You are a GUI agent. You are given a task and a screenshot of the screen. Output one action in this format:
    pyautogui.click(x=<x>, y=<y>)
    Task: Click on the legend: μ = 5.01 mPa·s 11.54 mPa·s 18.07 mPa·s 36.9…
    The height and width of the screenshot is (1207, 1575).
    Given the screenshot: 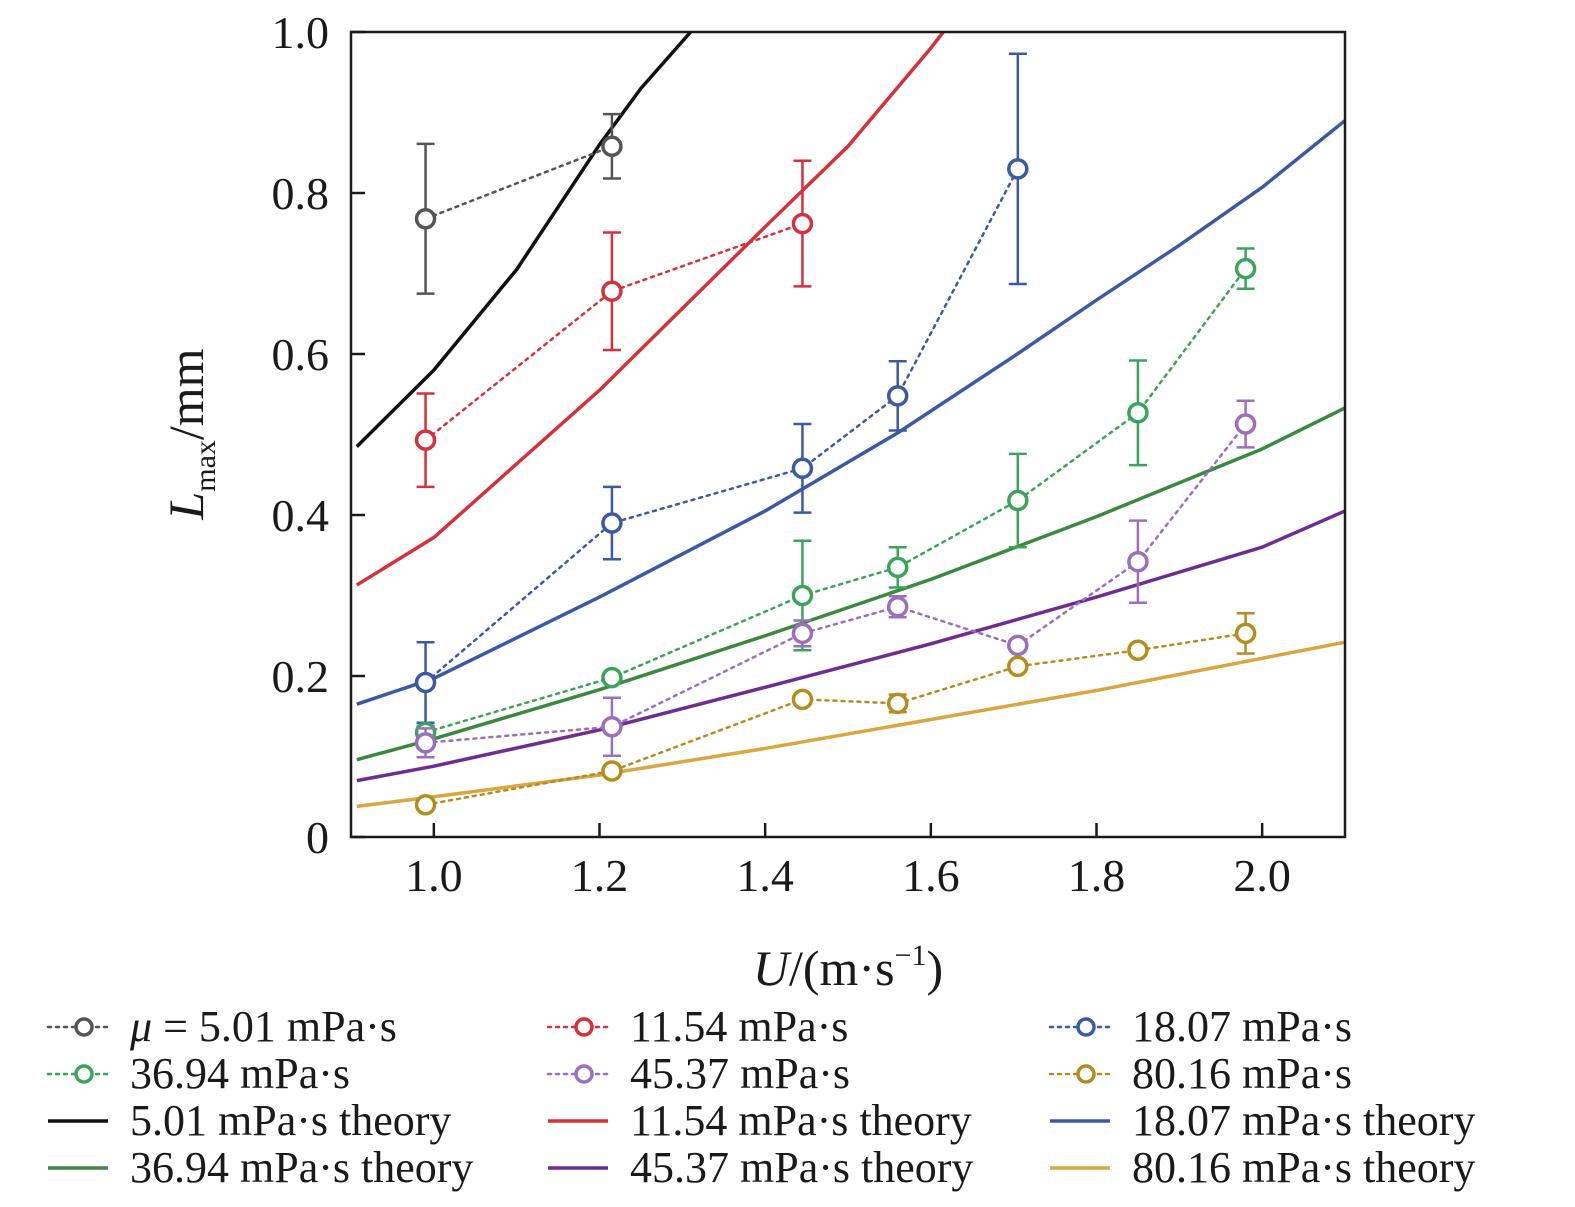 What is the action you would take?
    pyautogui.click(x=760, y=1097)
    